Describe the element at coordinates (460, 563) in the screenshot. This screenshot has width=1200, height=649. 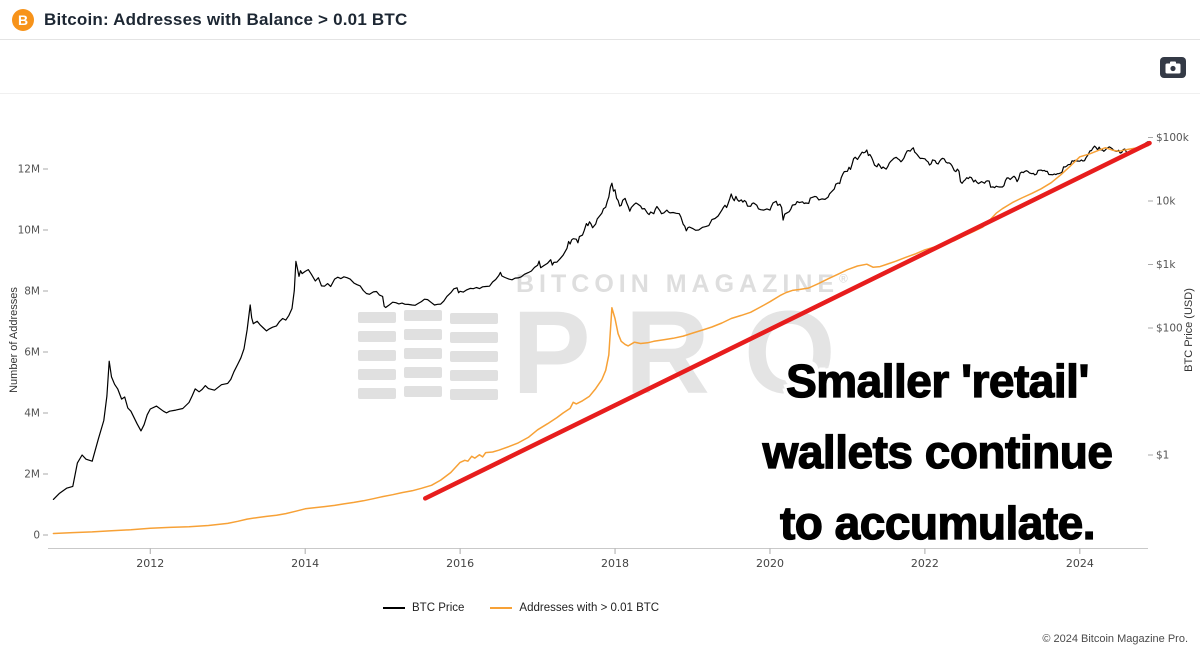
I see `x-tick-label: 2016` at that location.